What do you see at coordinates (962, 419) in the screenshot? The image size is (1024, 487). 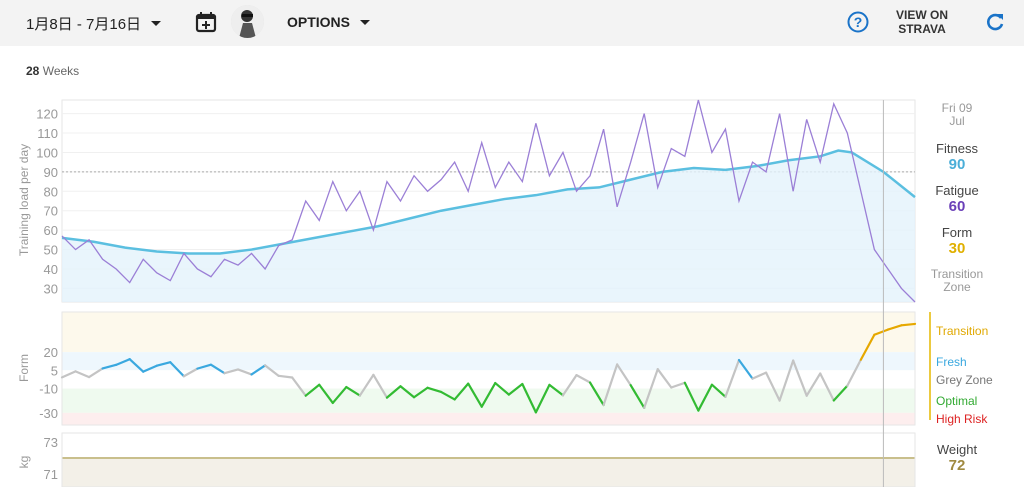 I see `legend-high-risk: High Risk` at bounding box center [962, 419].